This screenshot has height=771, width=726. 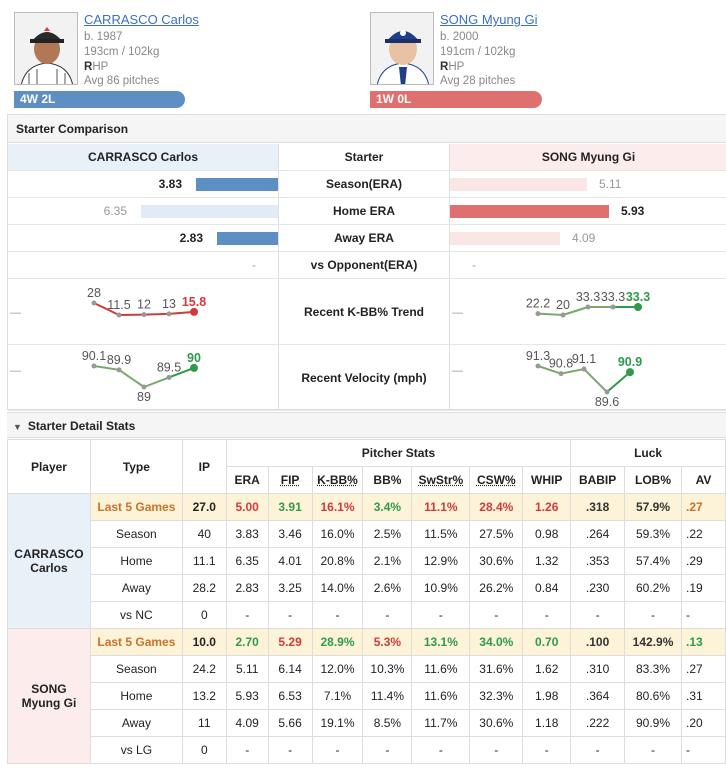 I want to click on col-ip: IP, so click(x=204, y=467).